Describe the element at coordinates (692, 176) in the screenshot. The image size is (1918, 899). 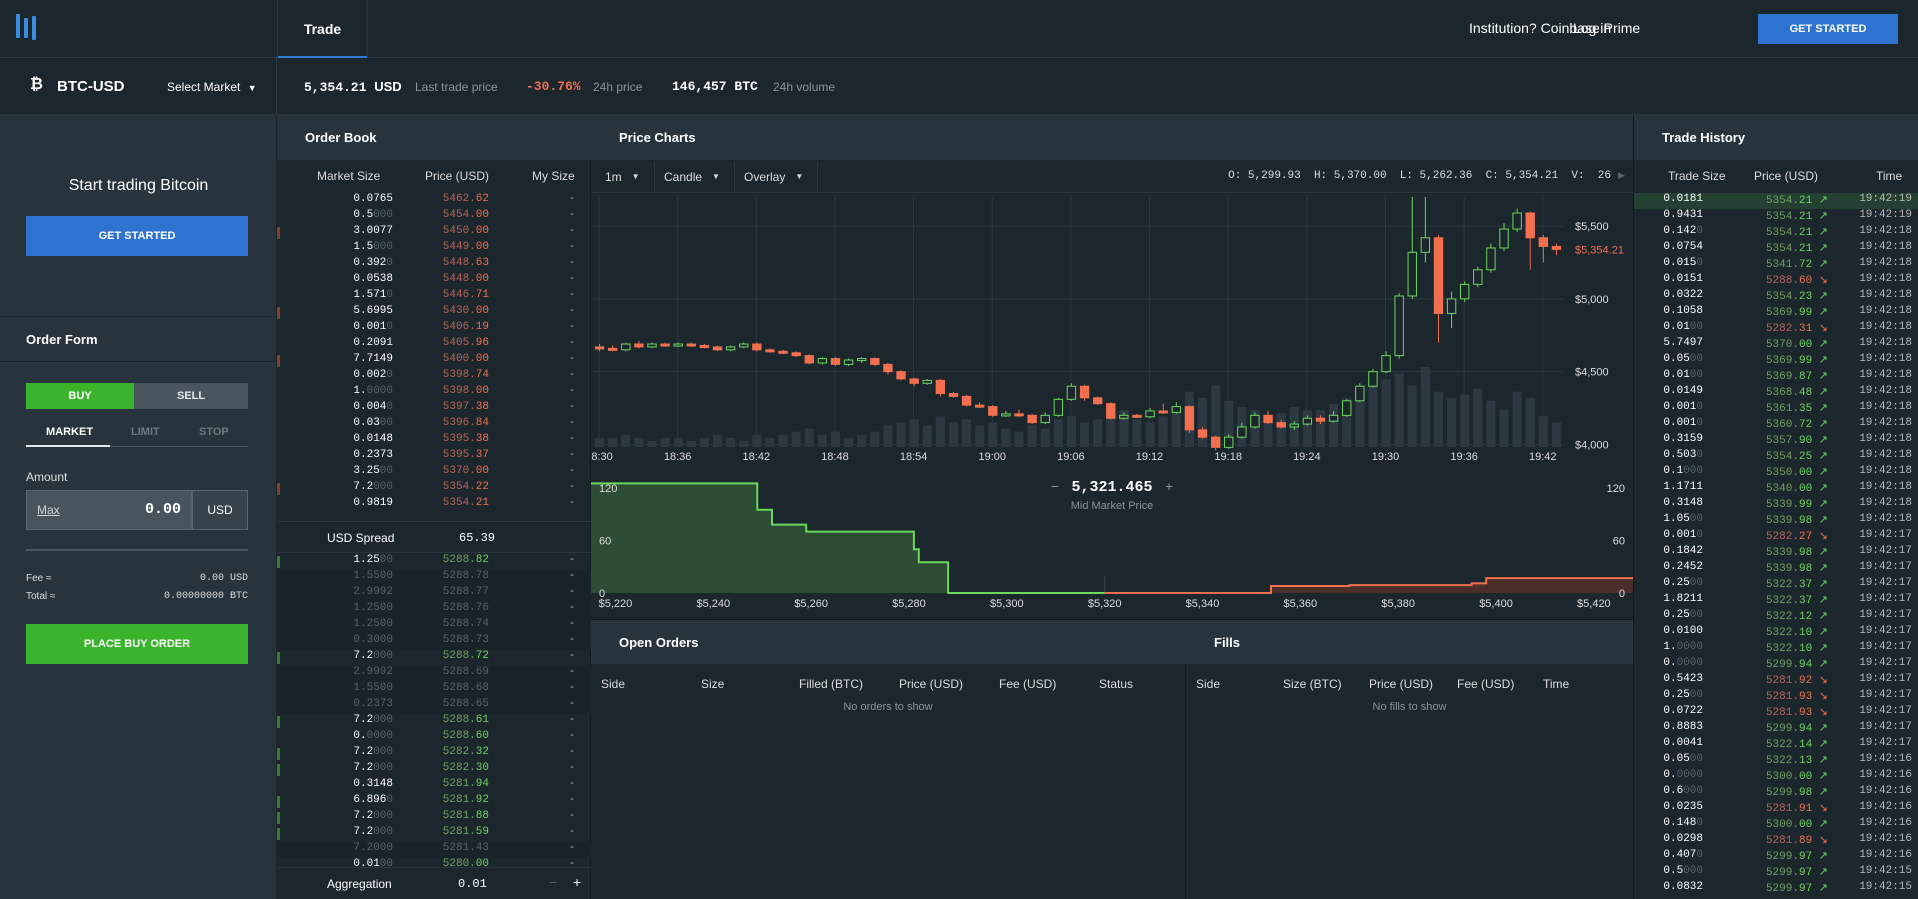
I see `chart-type-dropdown: Candle ▼` at that location.